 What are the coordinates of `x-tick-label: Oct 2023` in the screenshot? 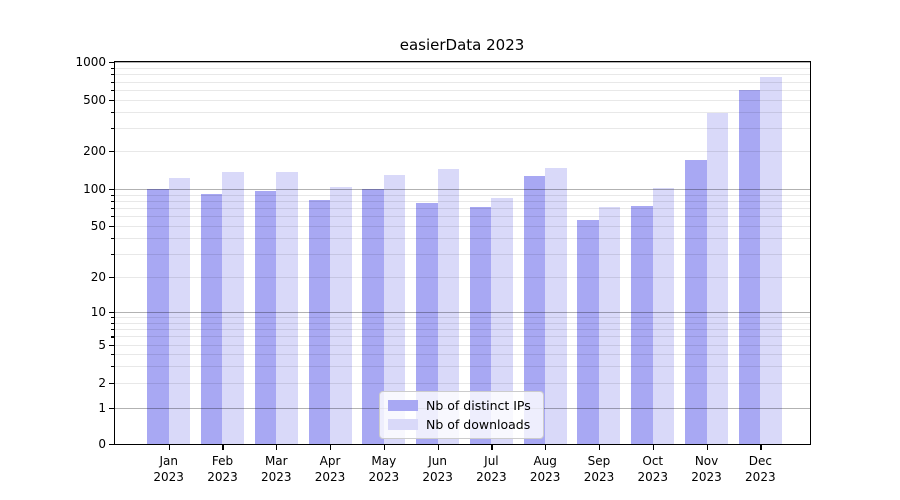 It's located at (653, 469).